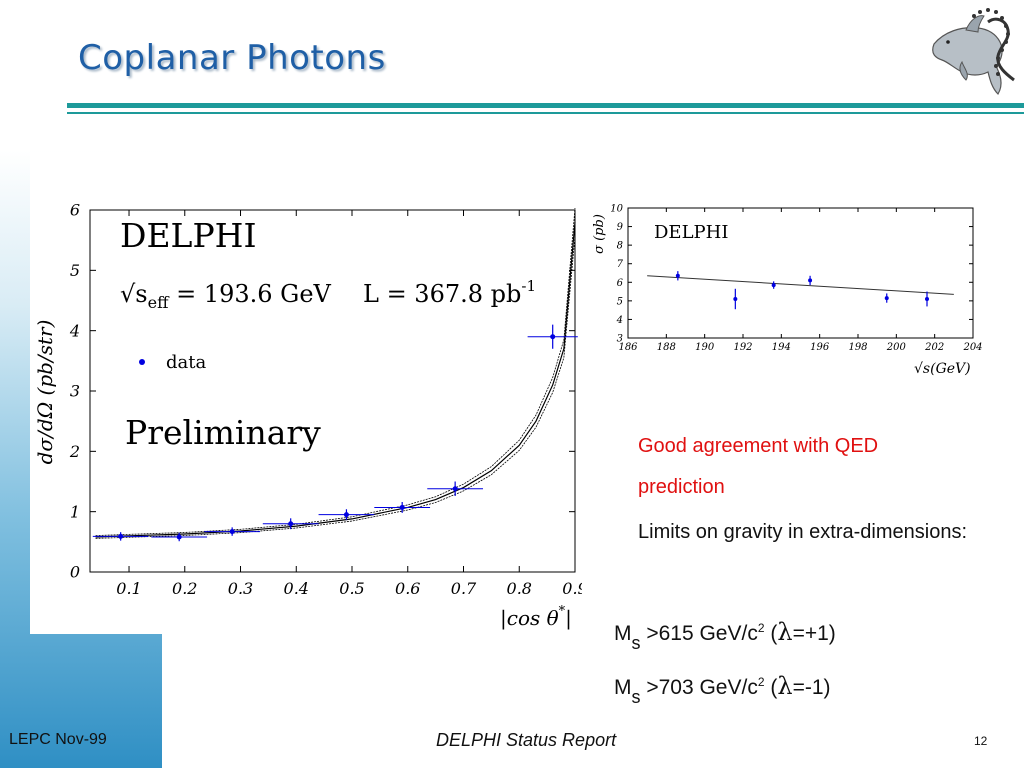 The height and width of the screenshot is (768, 1024). Describe the element at coordinates (620, 246) in the screenshot. I see `y-tick-label: 8` at that location.